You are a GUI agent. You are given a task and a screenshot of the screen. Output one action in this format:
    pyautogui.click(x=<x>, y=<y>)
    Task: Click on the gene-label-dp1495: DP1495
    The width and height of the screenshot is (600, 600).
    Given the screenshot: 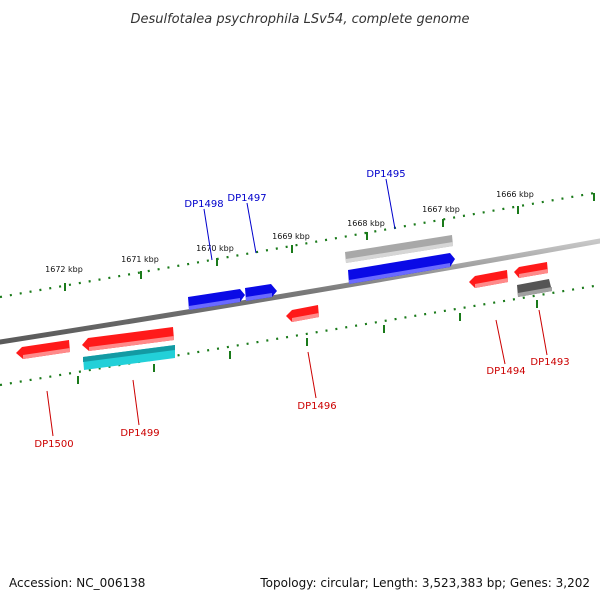 What is the action you would take?
    pyautogui.click(x=385, y=174)
    